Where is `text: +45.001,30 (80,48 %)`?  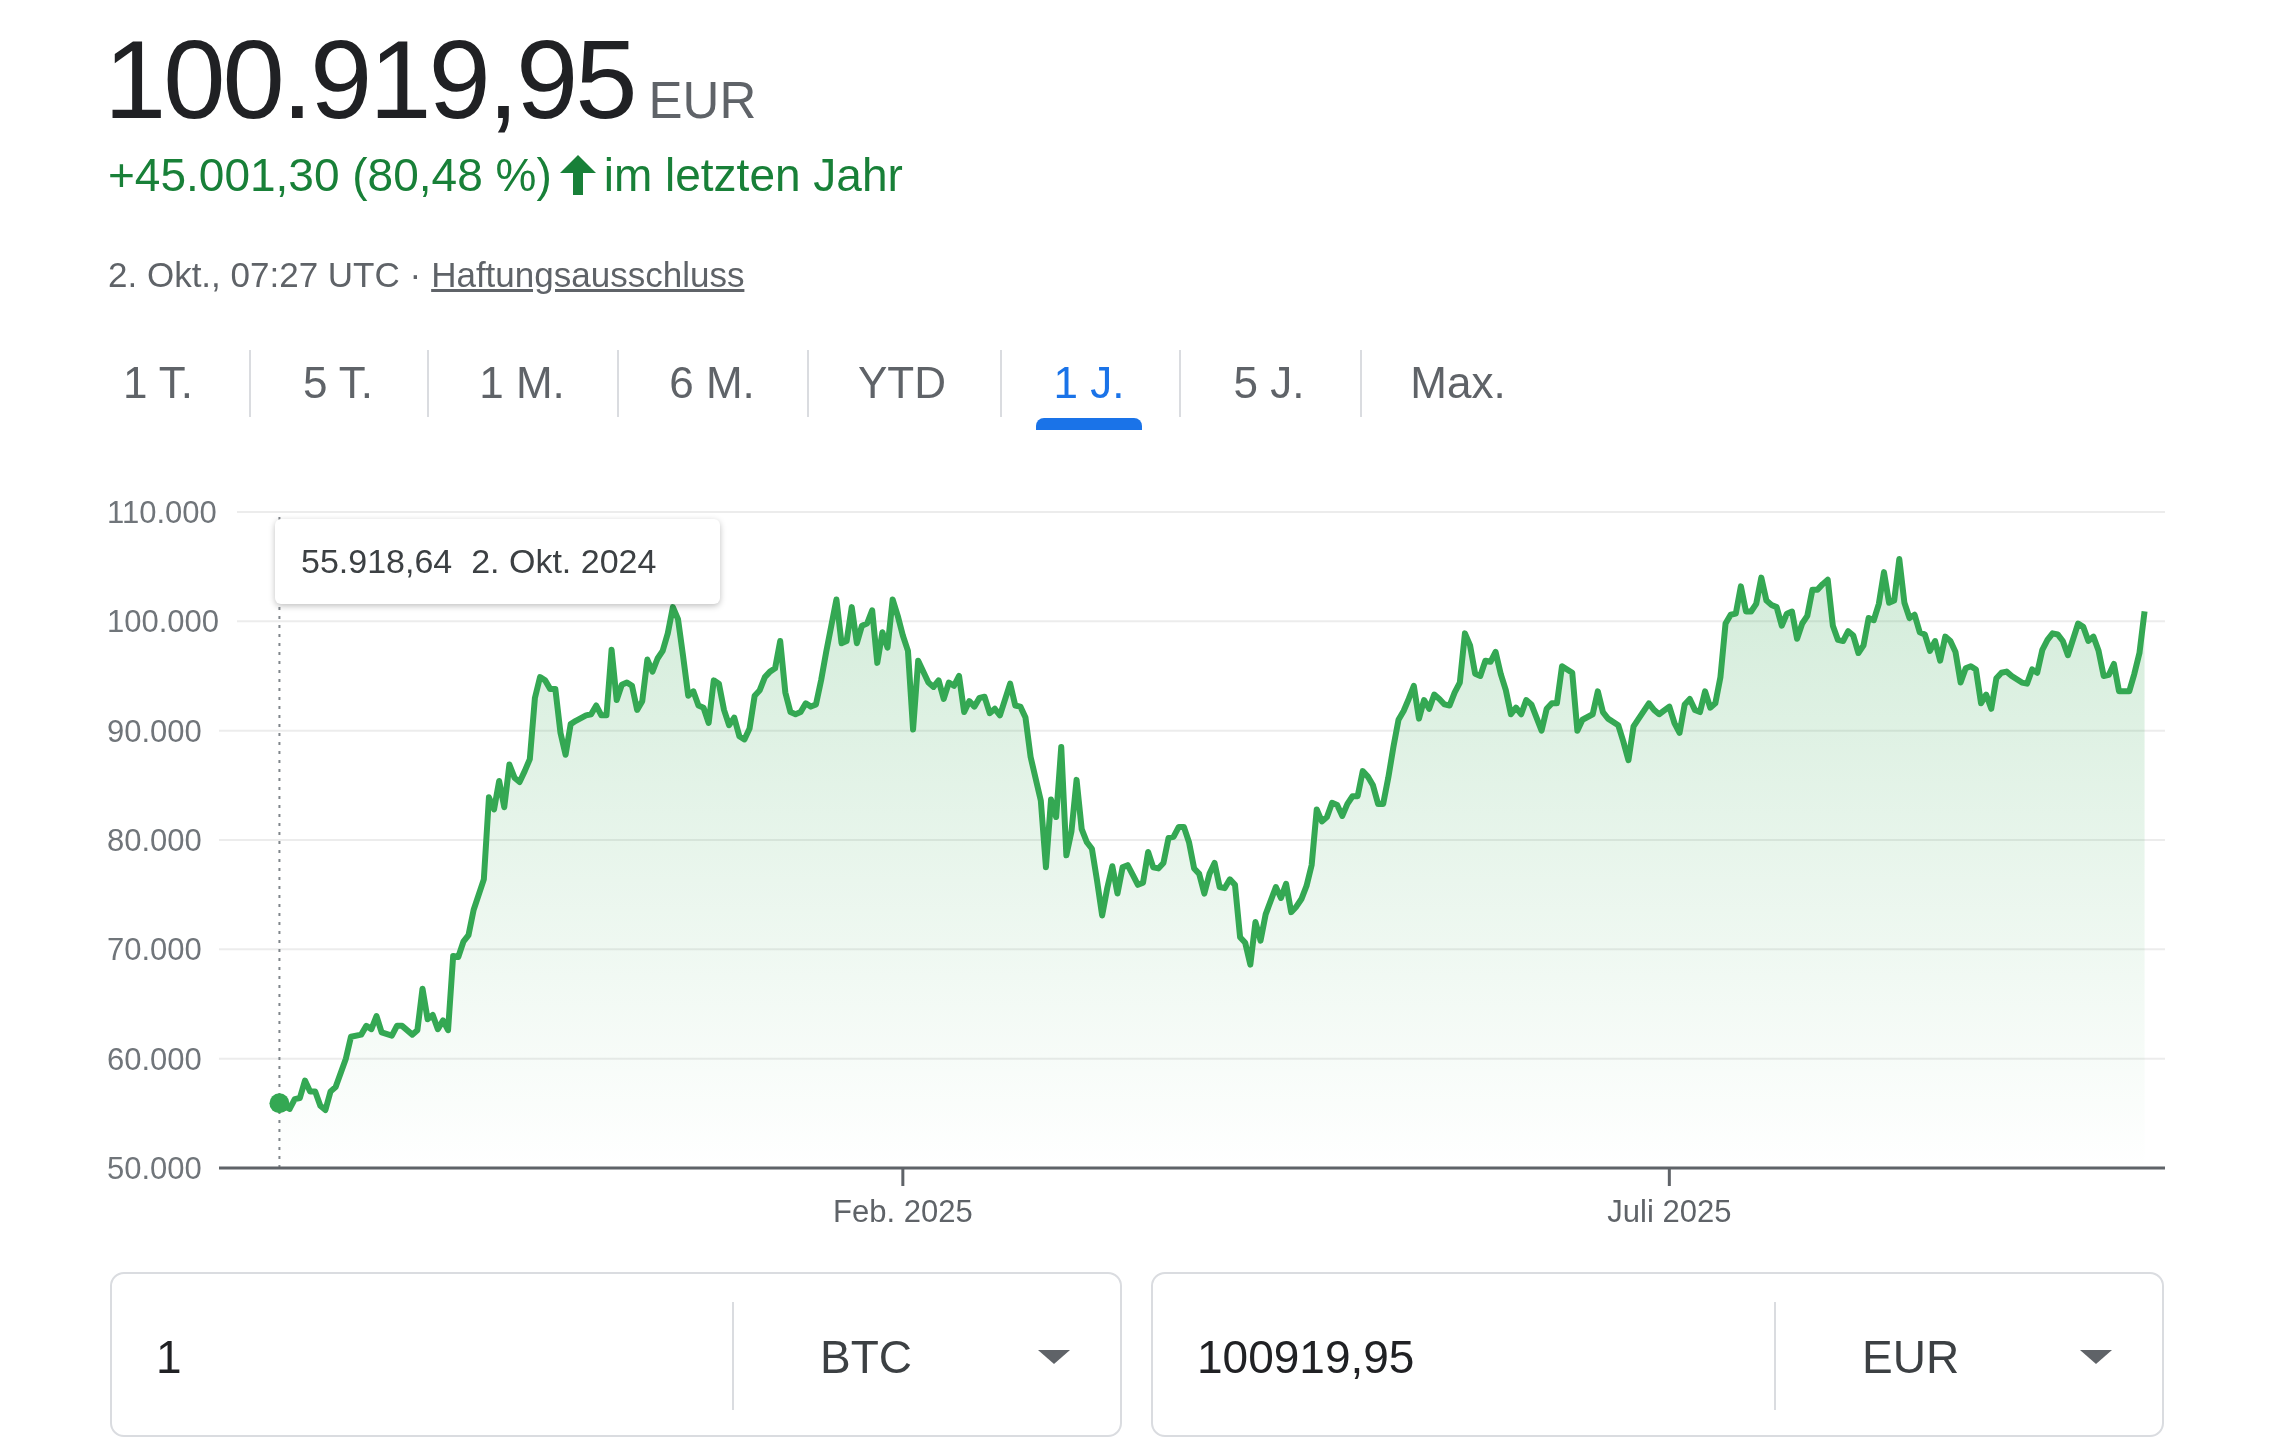 text: +45.001,30 (80,48 %) is located at coordinates (330, 175).